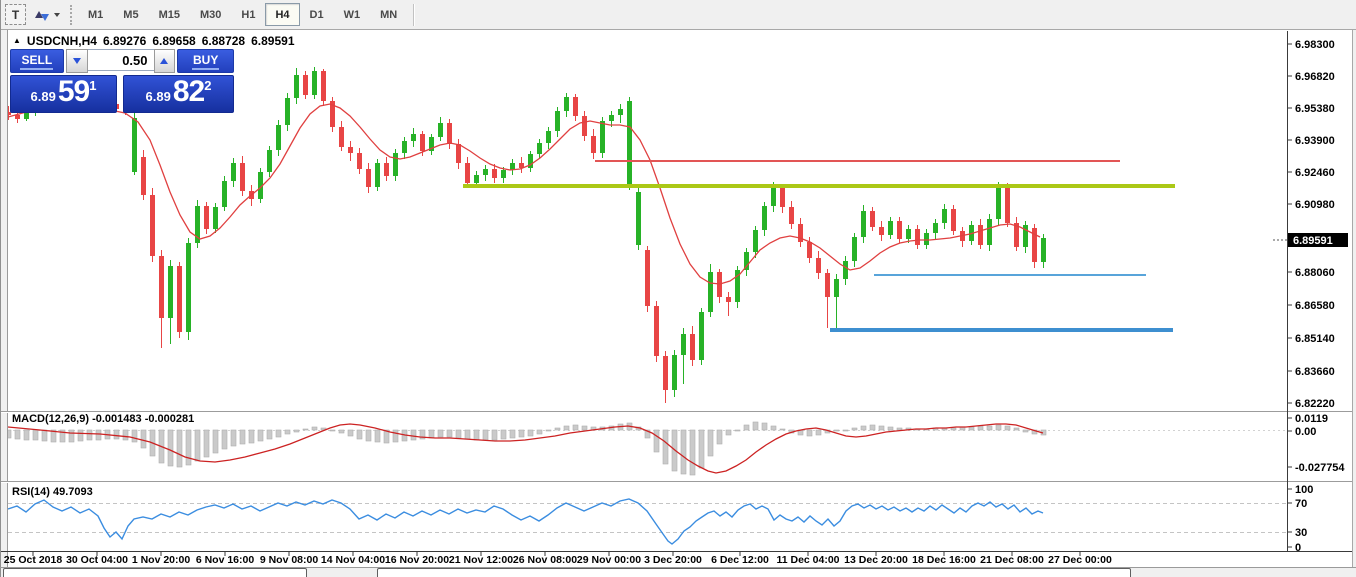 This screenshot has width=1356, height=577. What do you see at coordinates (754, 572) in the screenshot?
I see `docked-panel-top-right` at bounding box center [754, 572].